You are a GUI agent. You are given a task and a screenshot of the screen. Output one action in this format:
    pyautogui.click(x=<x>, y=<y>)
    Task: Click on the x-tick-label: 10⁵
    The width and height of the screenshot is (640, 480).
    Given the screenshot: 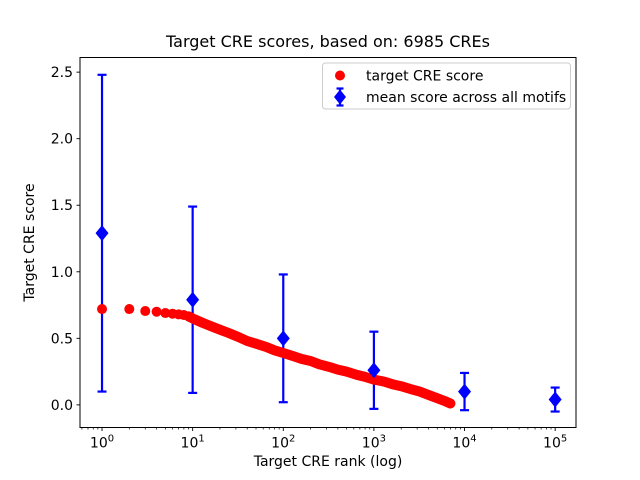 What is the action you would take?
    pyautogui.click(x=555, y=443)
    